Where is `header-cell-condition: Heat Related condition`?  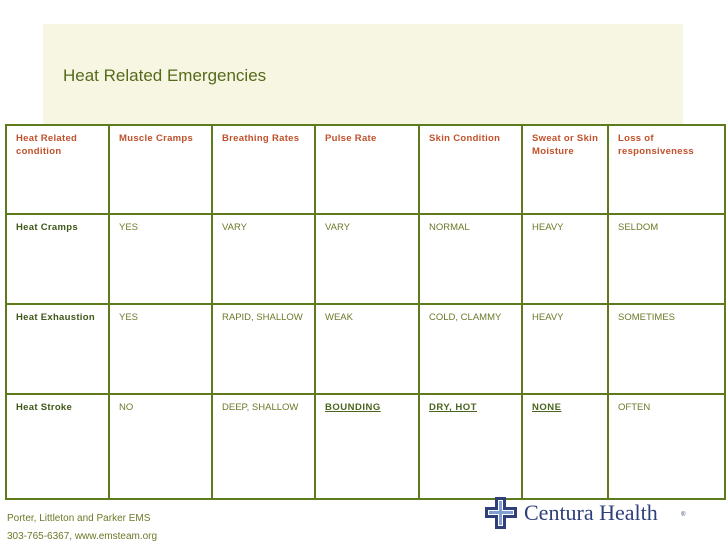 header-cell-condition: Heat Related condition is located at coordinates (57, 169).